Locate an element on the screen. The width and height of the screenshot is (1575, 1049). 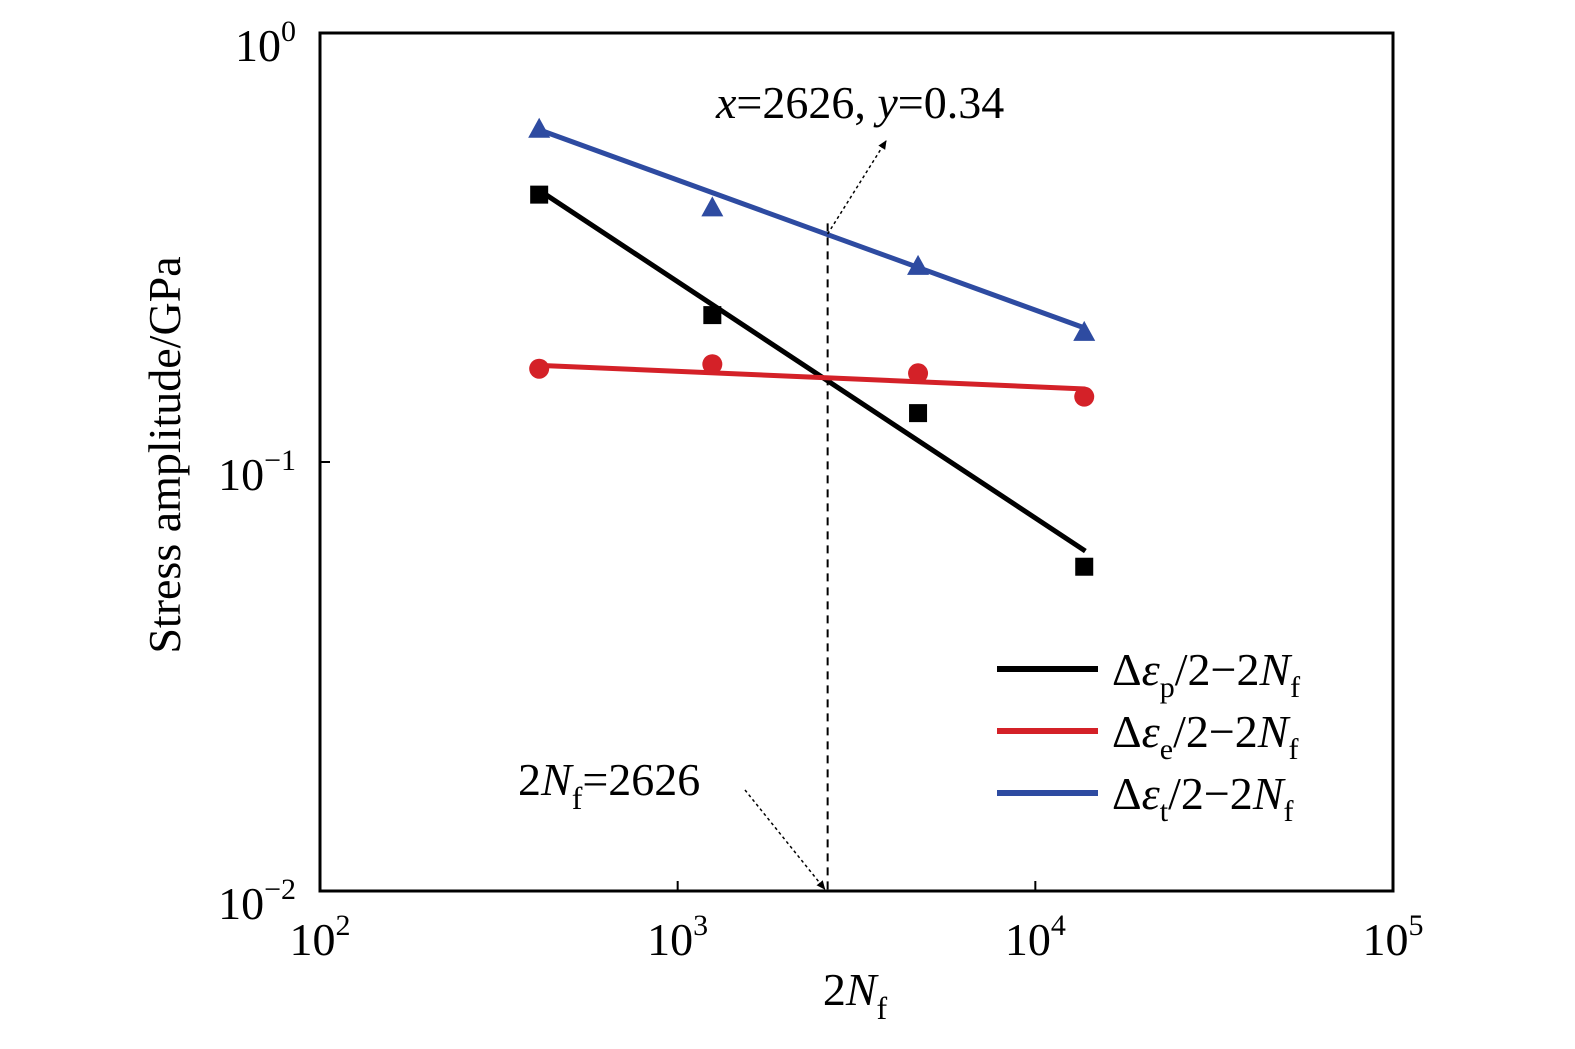
x-tick-label: 10⁵ is located at coordinates (1393, 937).